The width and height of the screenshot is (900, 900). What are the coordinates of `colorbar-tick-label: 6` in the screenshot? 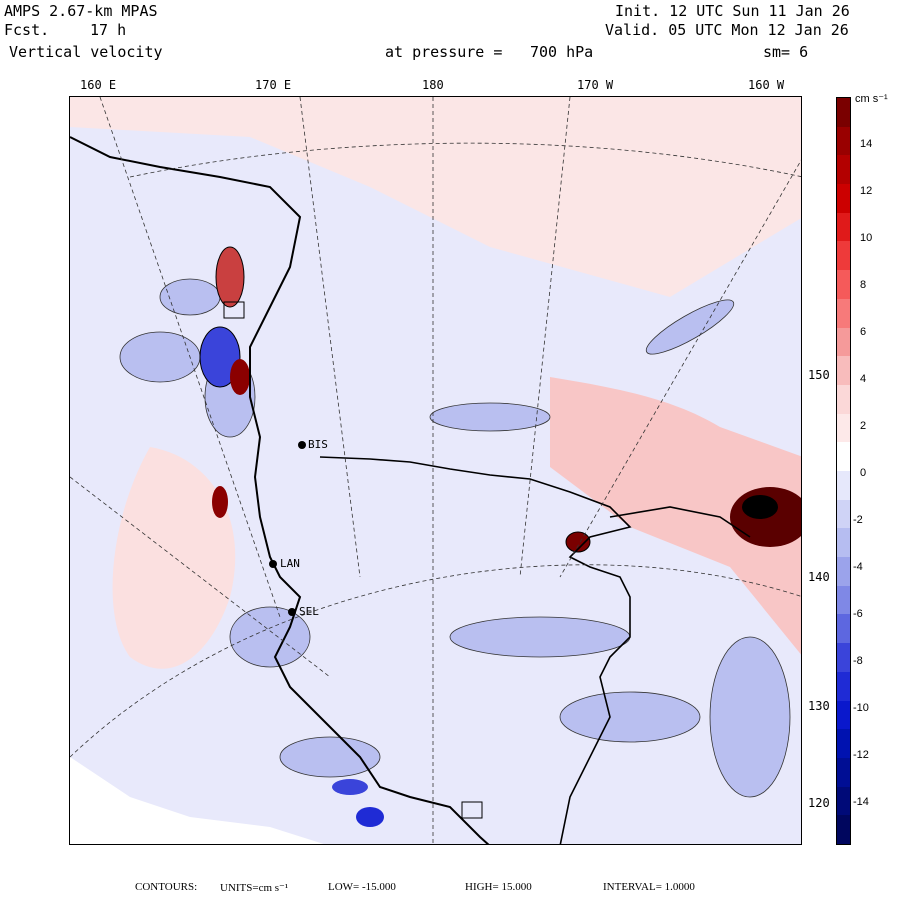 It's located at (863, 332).